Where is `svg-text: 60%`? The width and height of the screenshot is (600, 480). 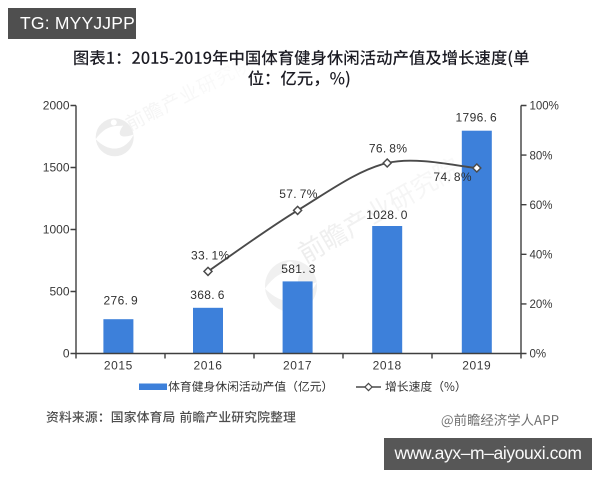
svg-text: 60% is located at coordinates (541, 206).